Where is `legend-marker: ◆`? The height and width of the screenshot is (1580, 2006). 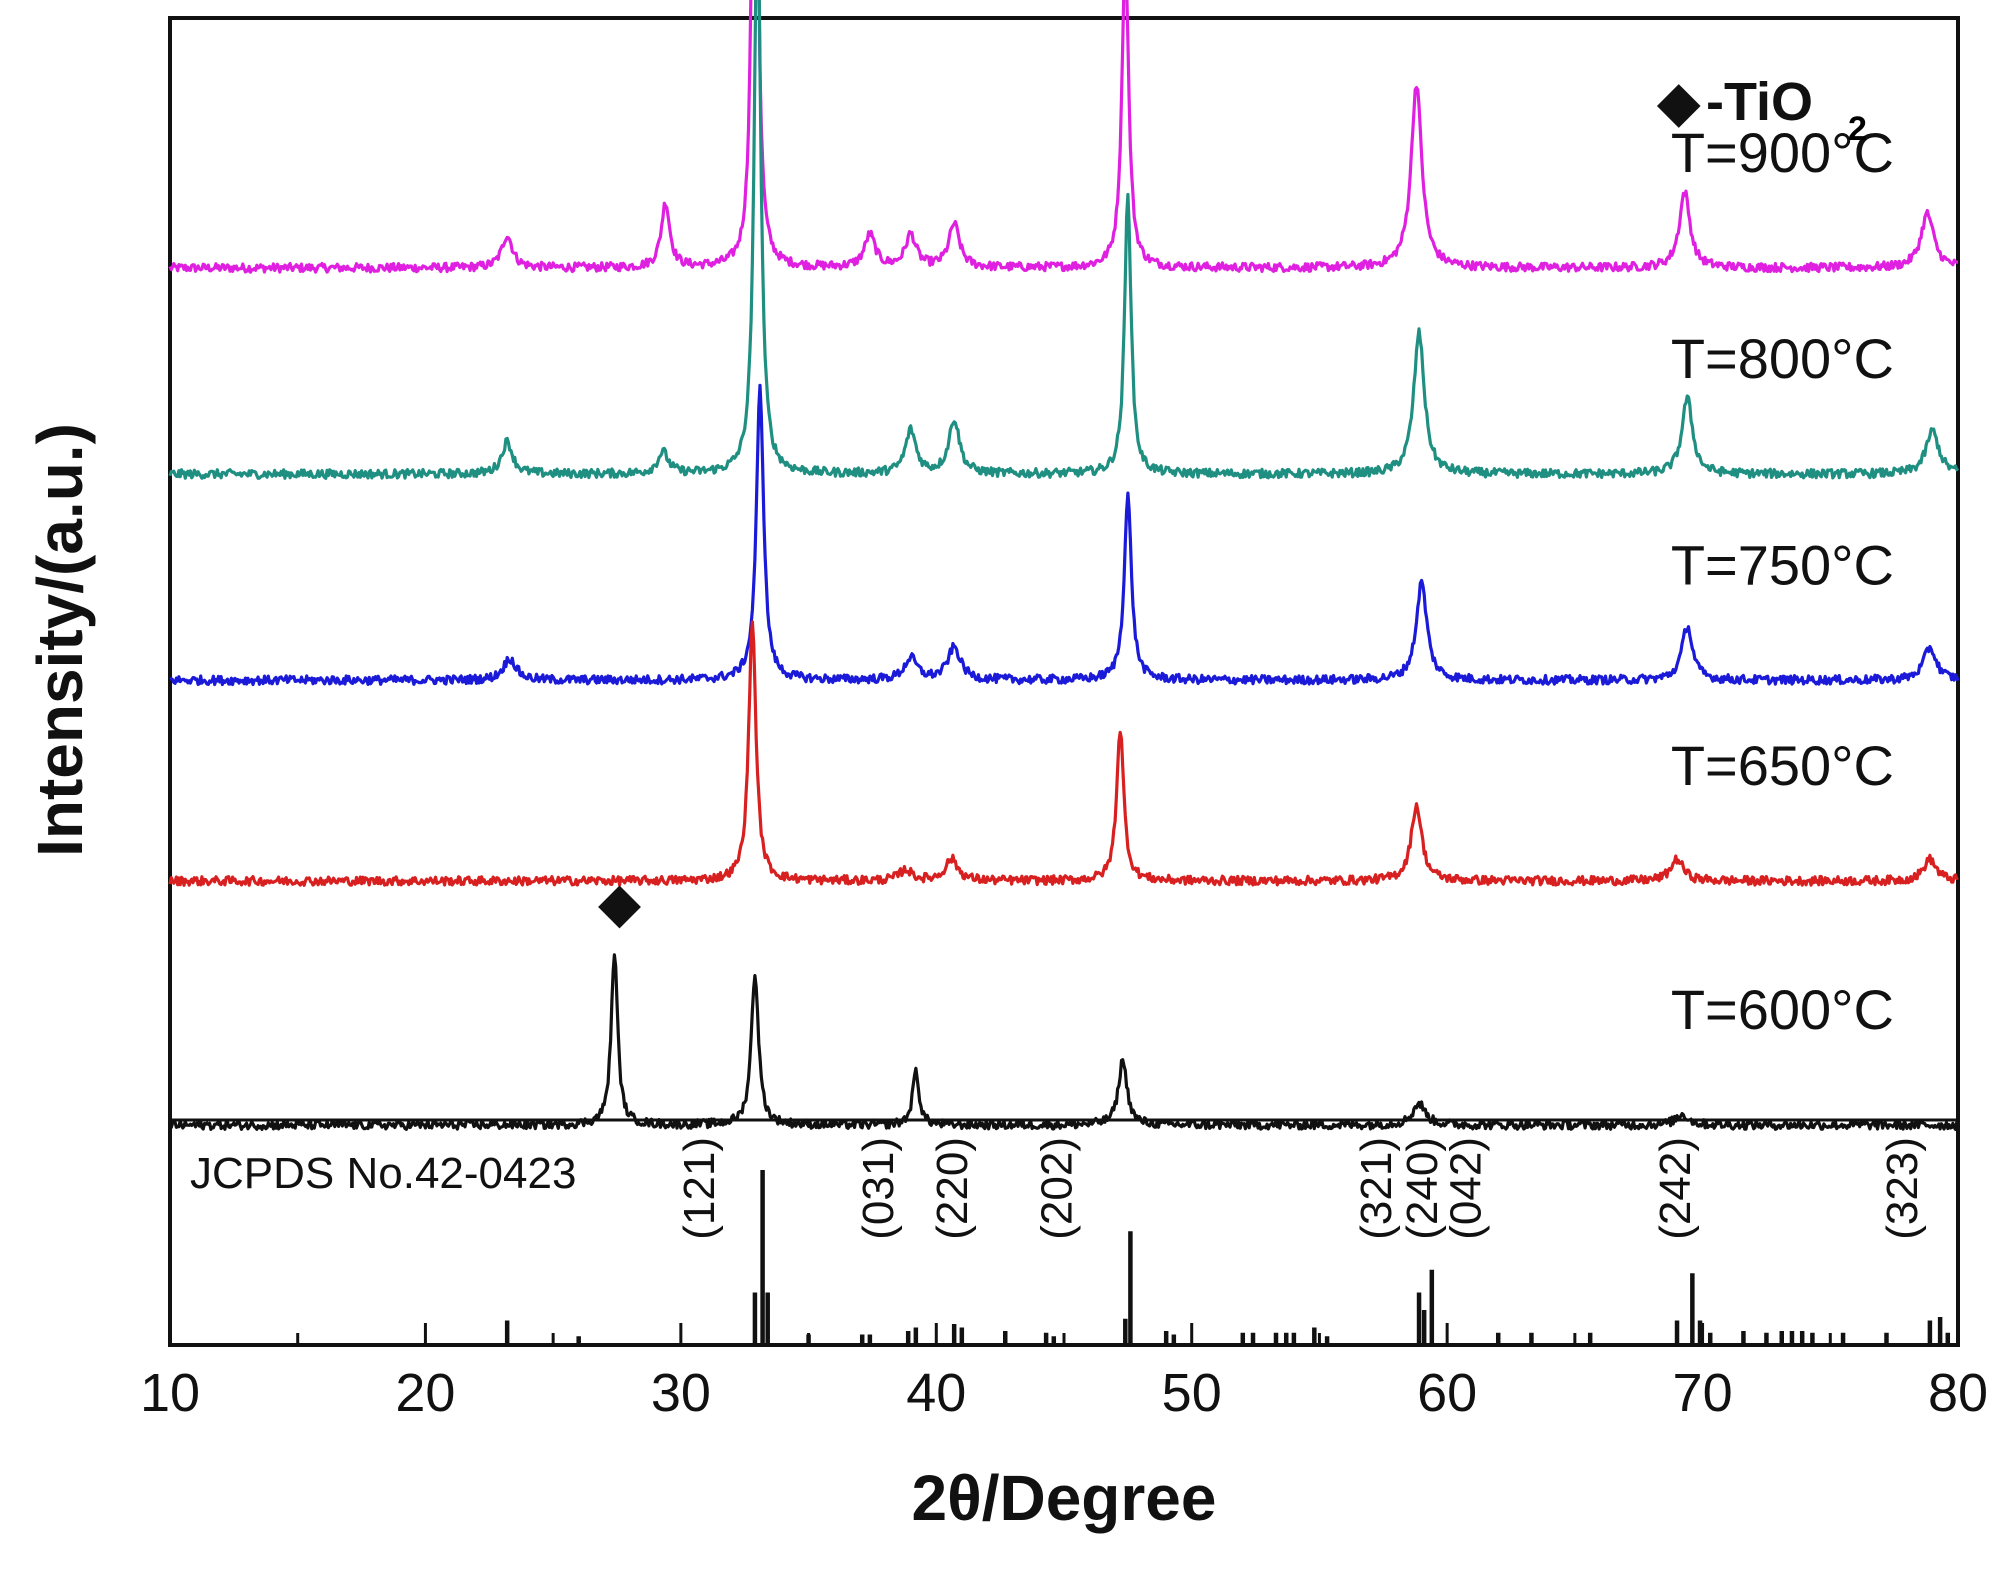 legend-marker: ◆ is located at coordinates (1678, 102).